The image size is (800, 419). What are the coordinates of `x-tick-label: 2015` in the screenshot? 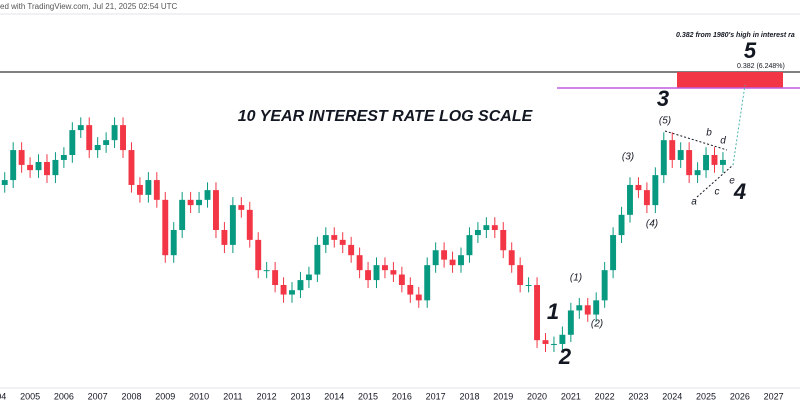 It's located at (368, 396).